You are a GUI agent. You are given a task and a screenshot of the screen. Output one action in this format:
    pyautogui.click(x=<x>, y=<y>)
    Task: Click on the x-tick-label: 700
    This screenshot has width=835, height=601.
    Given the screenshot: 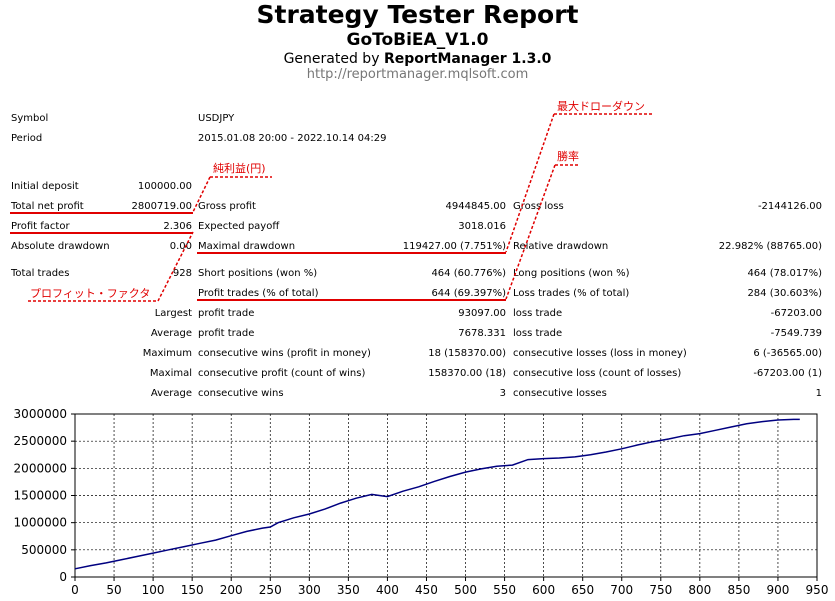 What is the action you would take?
    pyautogui.click(x=621, y=590)
    